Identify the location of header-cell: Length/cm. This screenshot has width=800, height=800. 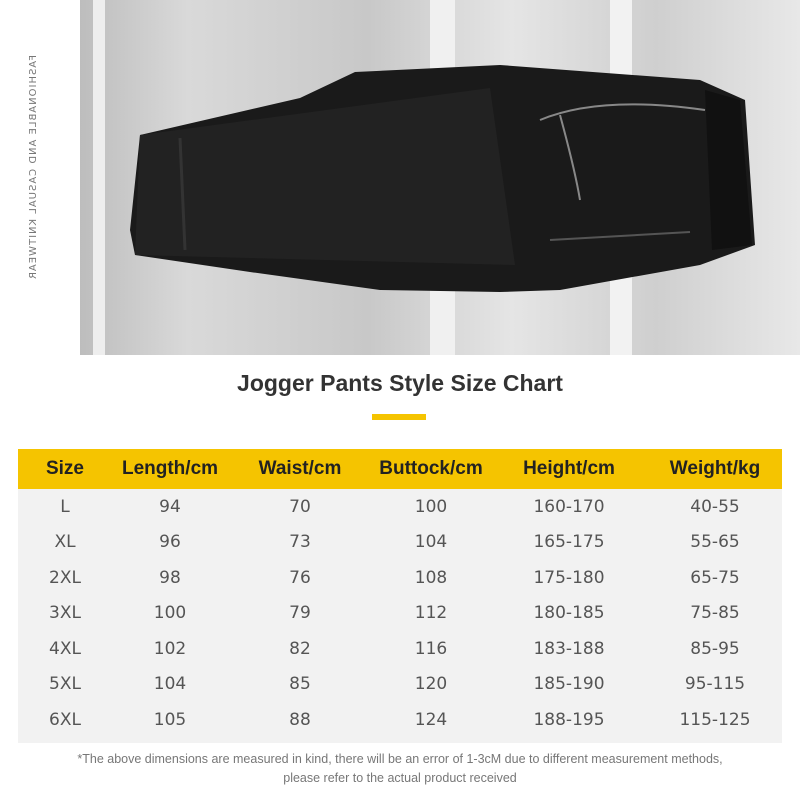
(170, 468).